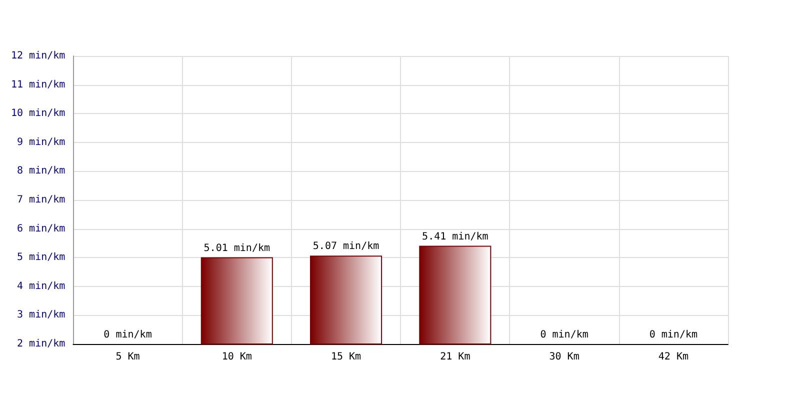 The width and height of the screenshot is (800, 400). What do you see at coordinates (38, 84) in the screenshot?
I see `y-tick-label: 11 min/km` at bounding box center [38, 84].